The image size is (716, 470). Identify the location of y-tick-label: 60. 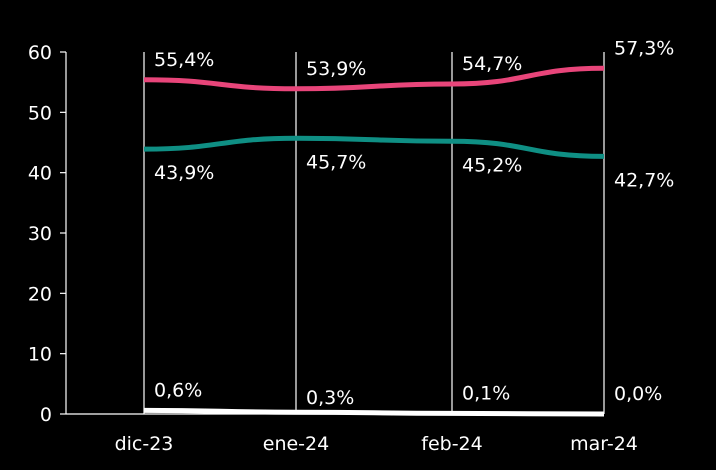
(40, 53).